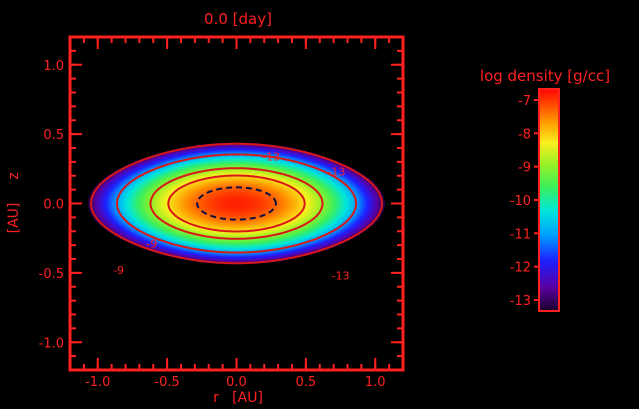 This screenshot has height=409, width=639. I want to click on contour-line, so click(236, 203).